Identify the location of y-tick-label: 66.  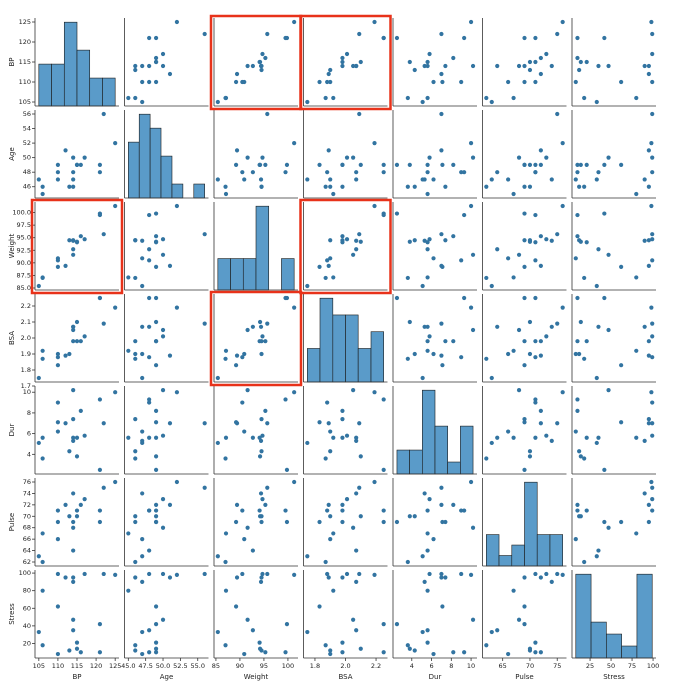
(27, 539).